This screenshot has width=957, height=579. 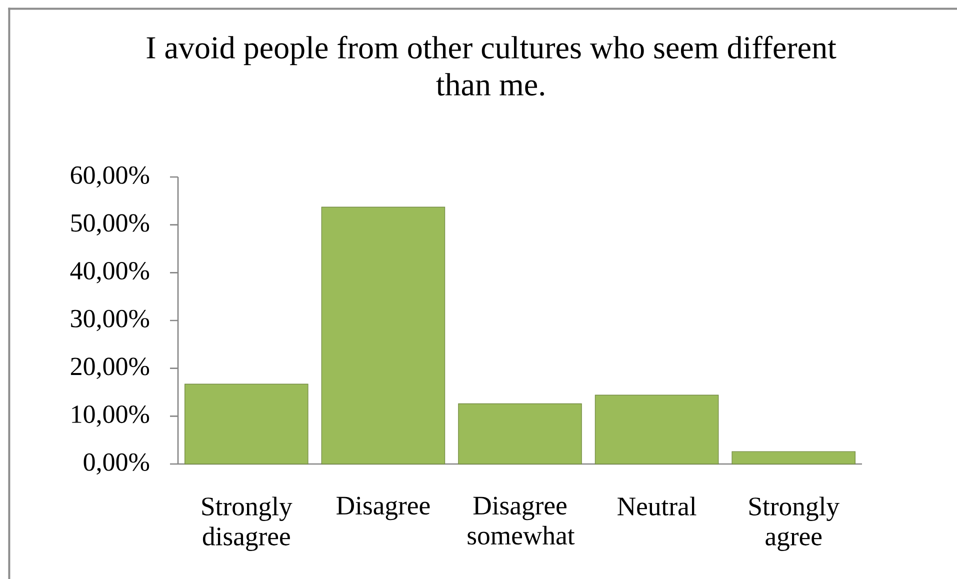 I want to click on x-tick-label: Strongly disagree, so click(x=247, y=523).